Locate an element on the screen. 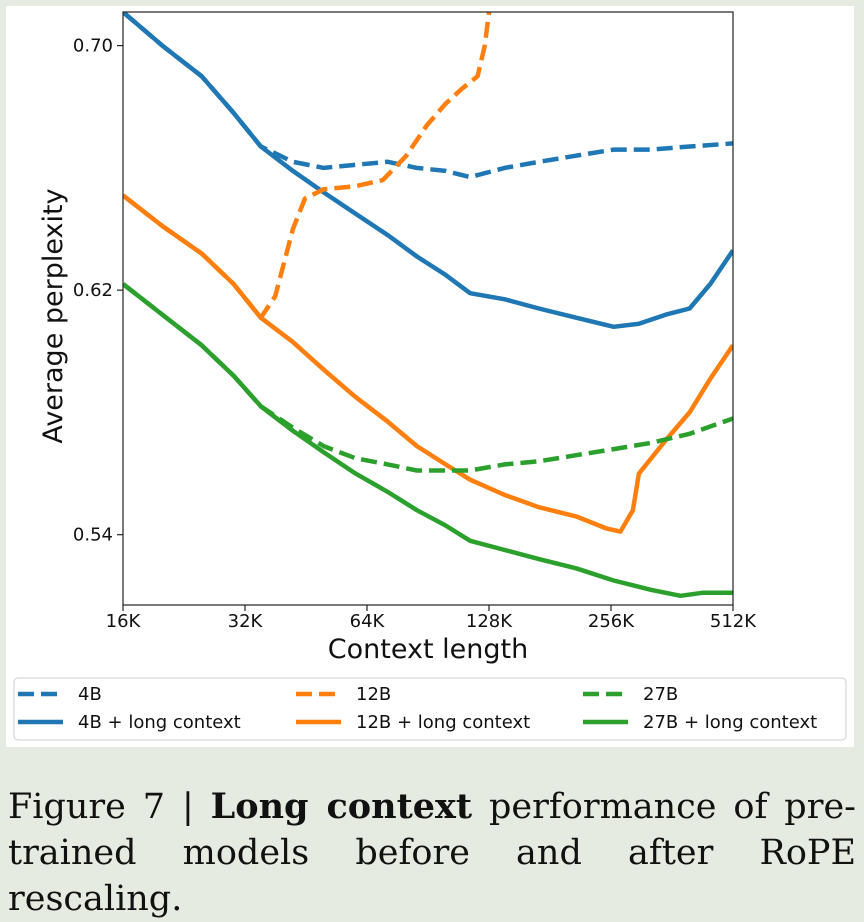  series-line-27b is located at coordinates (428, 377).